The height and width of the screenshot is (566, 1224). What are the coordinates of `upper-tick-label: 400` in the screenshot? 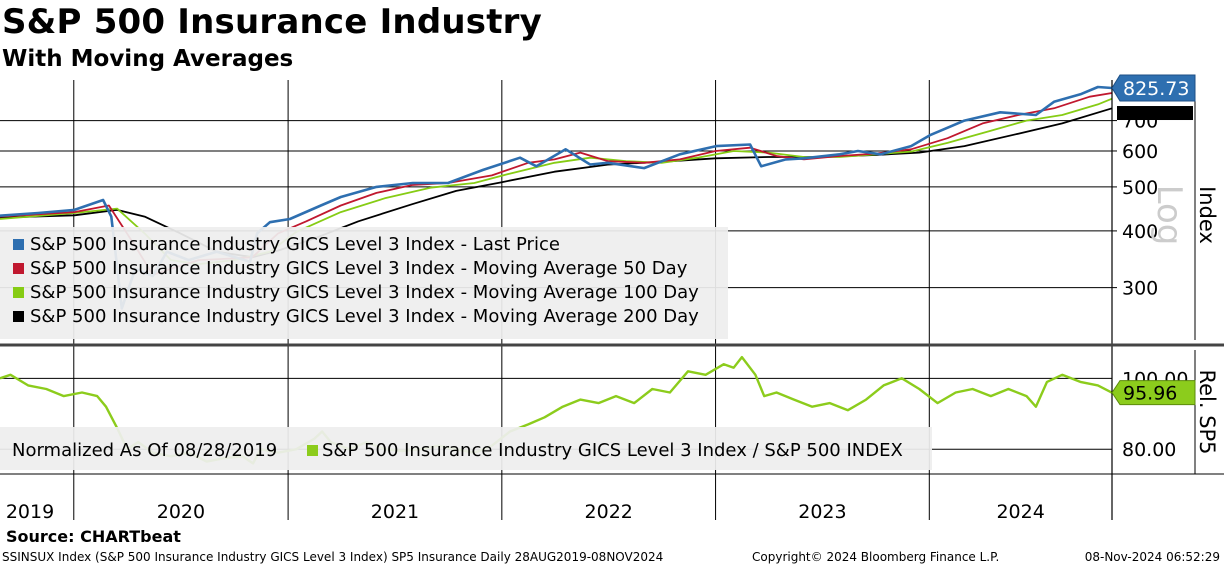 It's located at (1140, 232).